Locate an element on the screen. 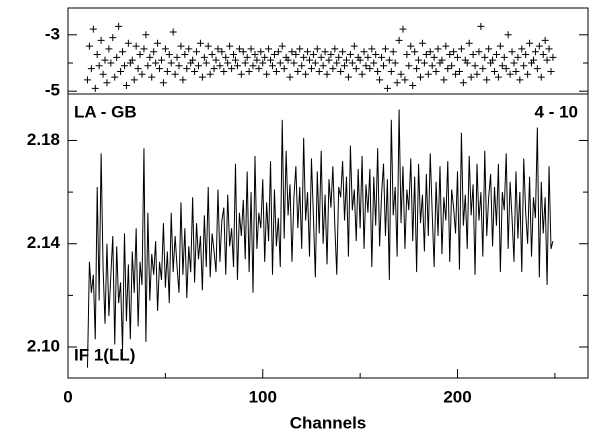 This screenshot has height=434, width=596. time-range-label: 4 - 10 is located at coordinates (556, 111).